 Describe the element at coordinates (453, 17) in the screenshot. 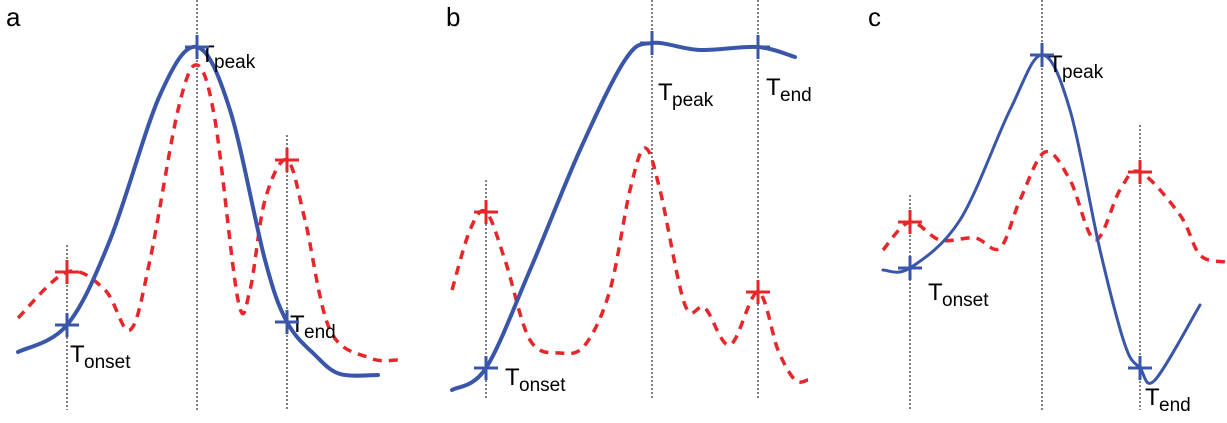

I see `panel-label: b` at that location.